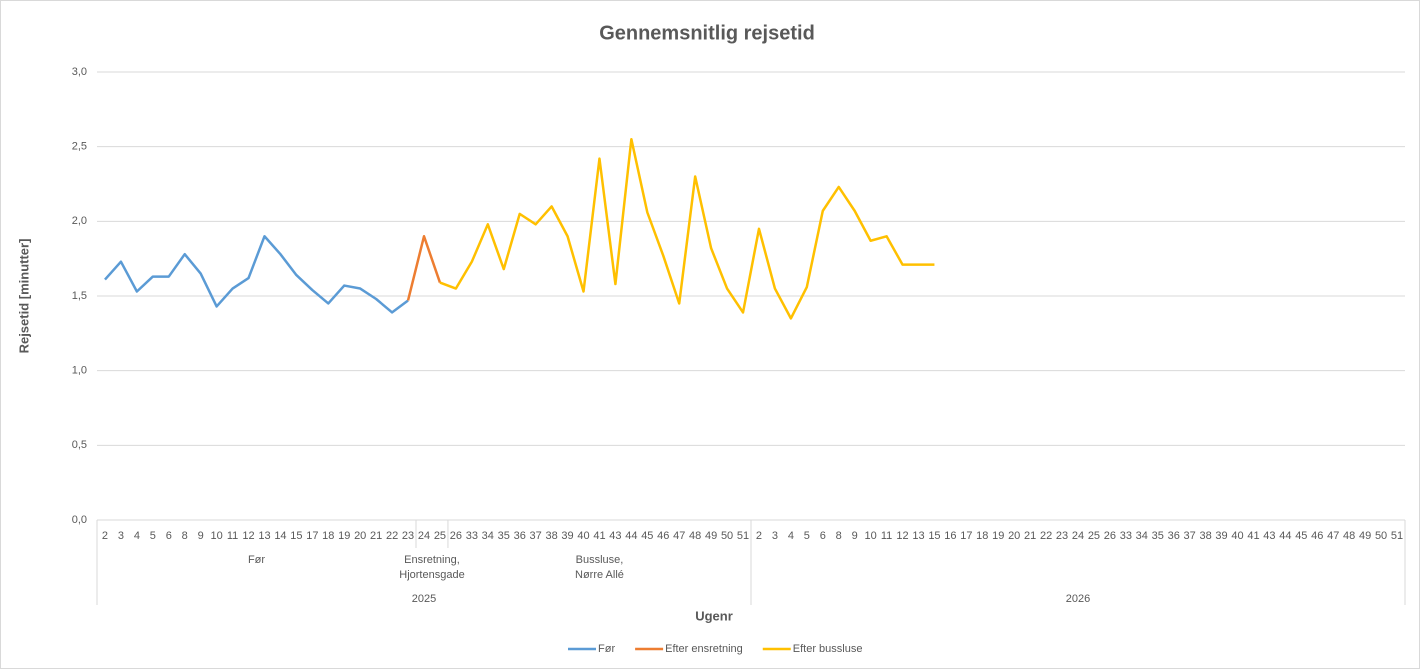 This screenshot has width=1420, height=669. What do you see at coordinates (376, 536) in the screenshot?
I see `x-tick-label: 21` at bounding box center [376, 536].